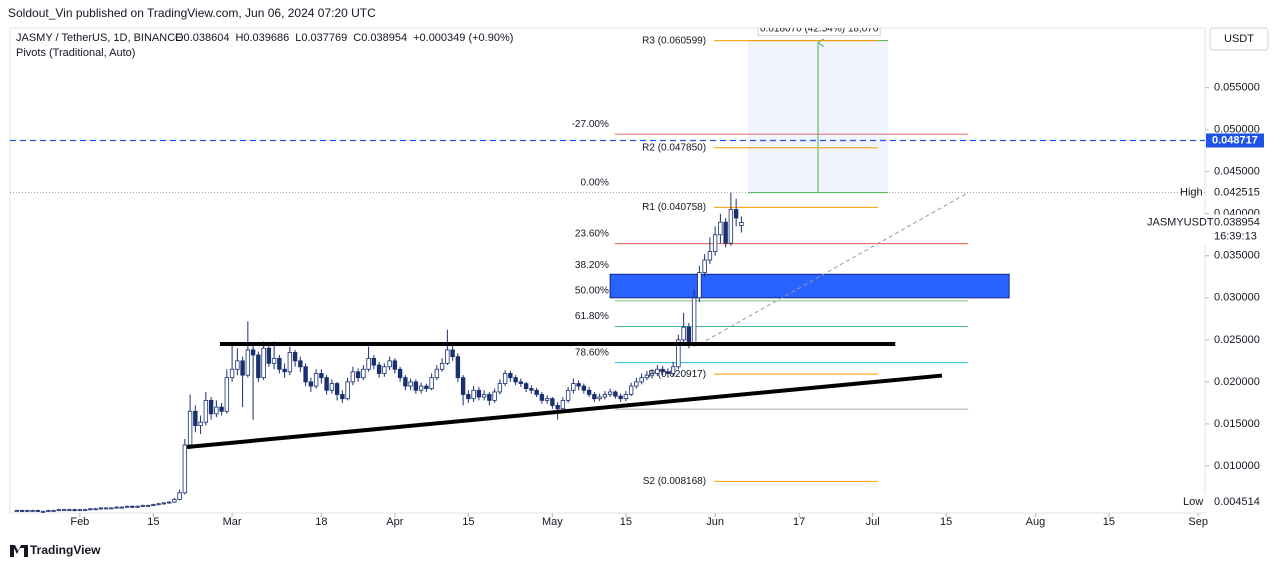 Image resolution: width=1280 pixels, height=565 pixels. I want to click on footer: TradingView, so click(65, 550).